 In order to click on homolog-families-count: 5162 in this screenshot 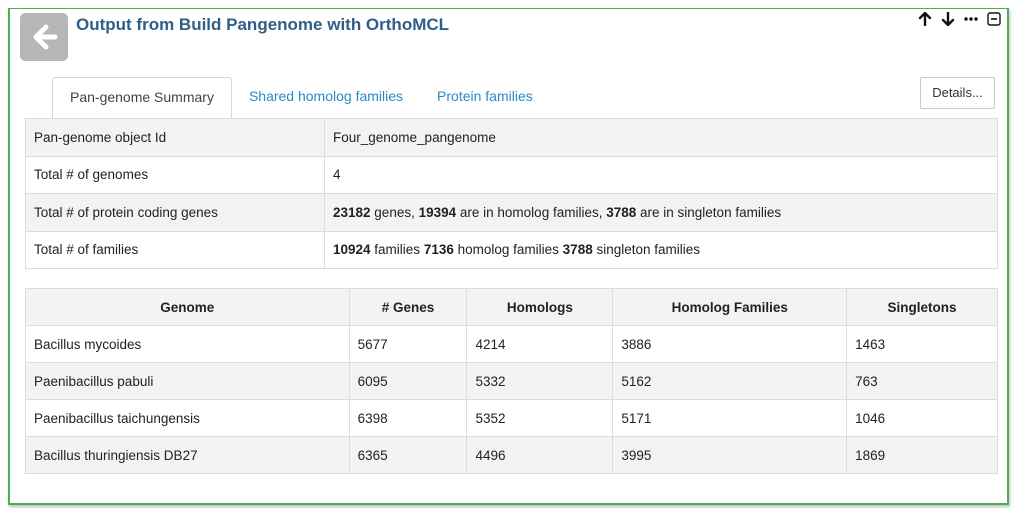, I will do `click(730, 381)`.